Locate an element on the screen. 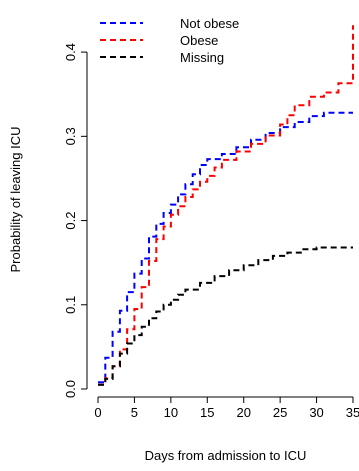  x-tick-label: 10 is located at coordinates (171, 412).